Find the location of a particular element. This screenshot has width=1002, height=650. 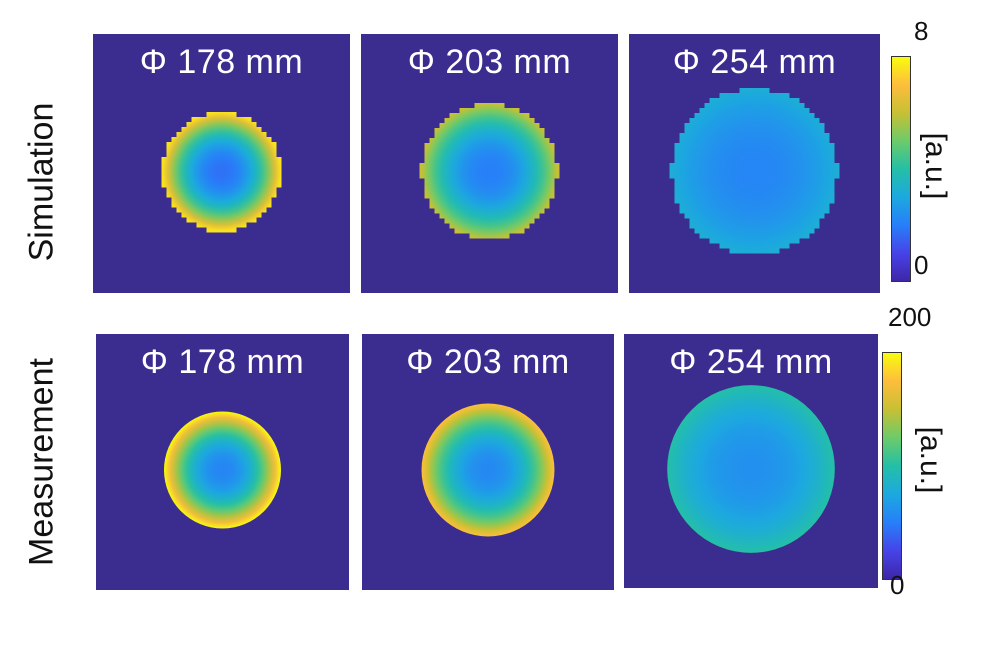

meas-panel-254: Φ 254 mm is located at coordinates (751, 461).